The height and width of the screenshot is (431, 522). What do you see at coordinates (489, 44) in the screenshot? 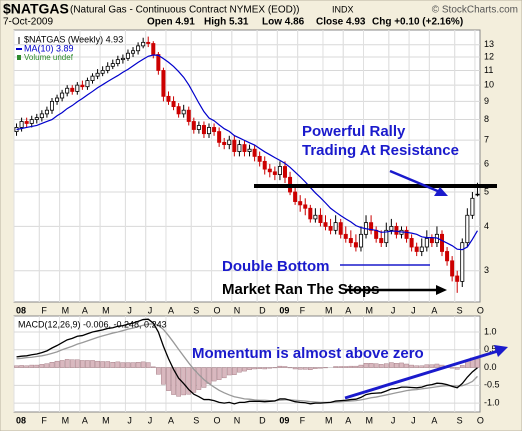
I see `y-tick-label: 13` at bounding box center [489, 44].